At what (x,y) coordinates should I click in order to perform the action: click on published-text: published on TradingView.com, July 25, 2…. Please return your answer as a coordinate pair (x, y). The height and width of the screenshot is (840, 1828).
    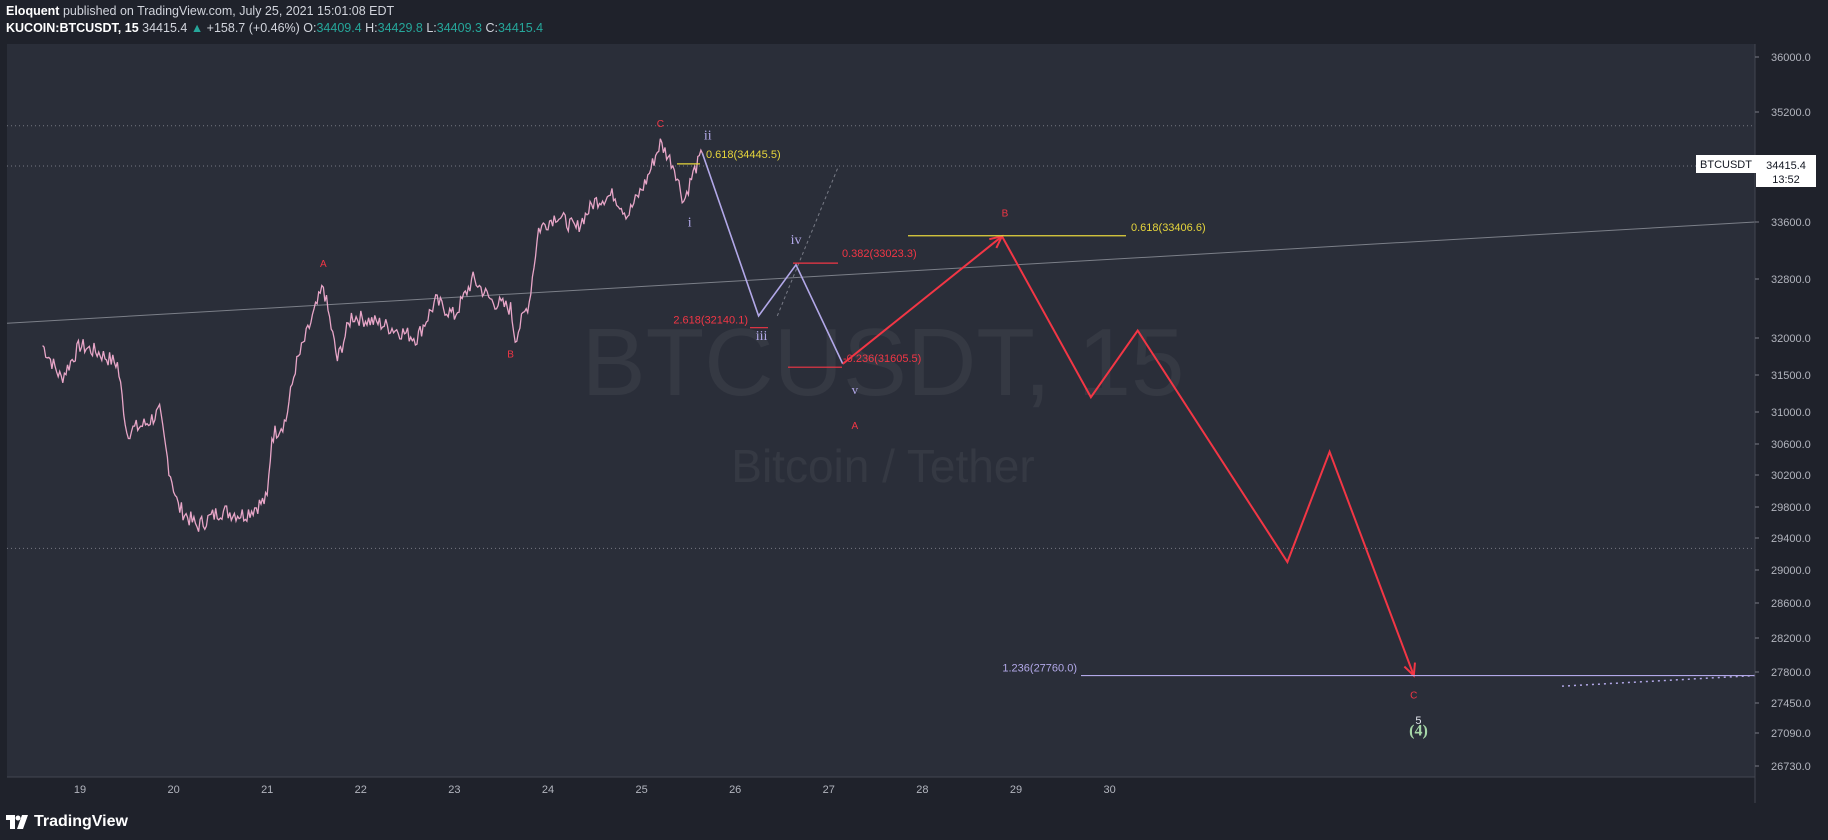
    Looking at the image, I should click on (228, 11).